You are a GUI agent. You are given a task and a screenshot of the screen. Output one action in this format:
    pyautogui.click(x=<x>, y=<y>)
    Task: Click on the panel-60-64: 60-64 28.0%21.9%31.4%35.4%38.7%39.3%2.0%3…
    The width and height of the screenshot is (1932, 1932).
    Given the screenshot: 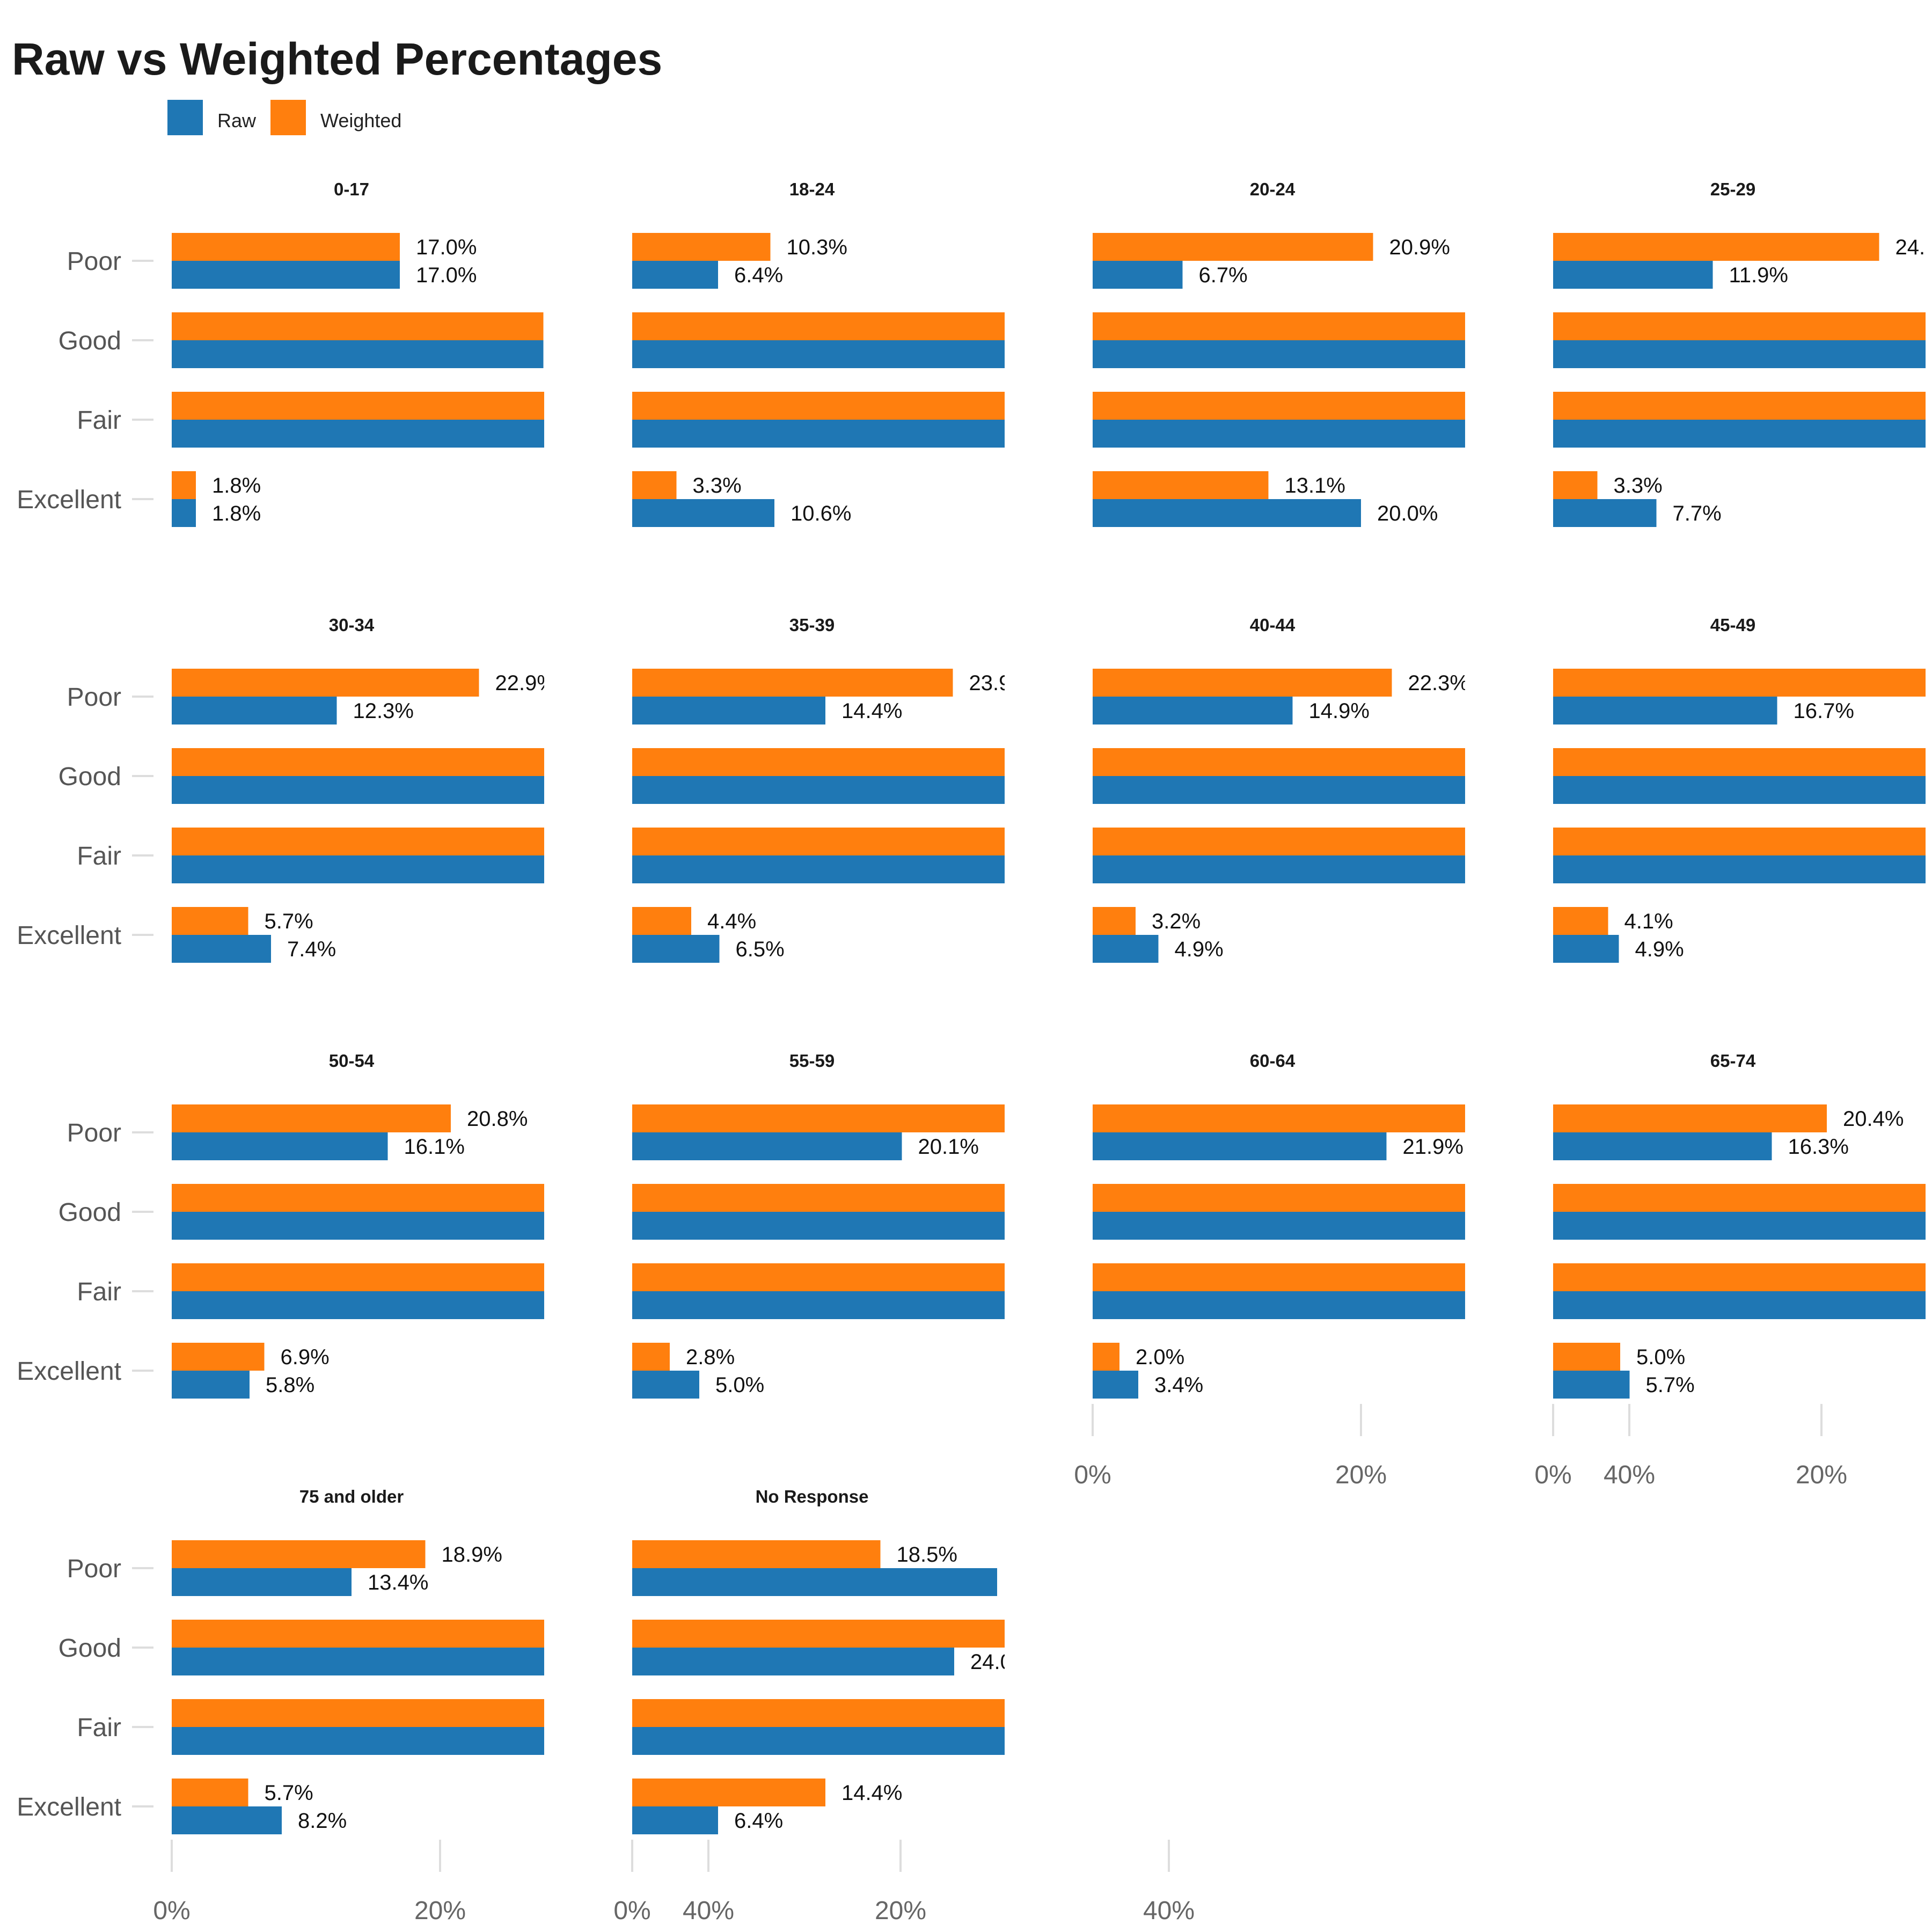 What is the action you would take?
    pyautogui.click(x=1364, y=1270)
    